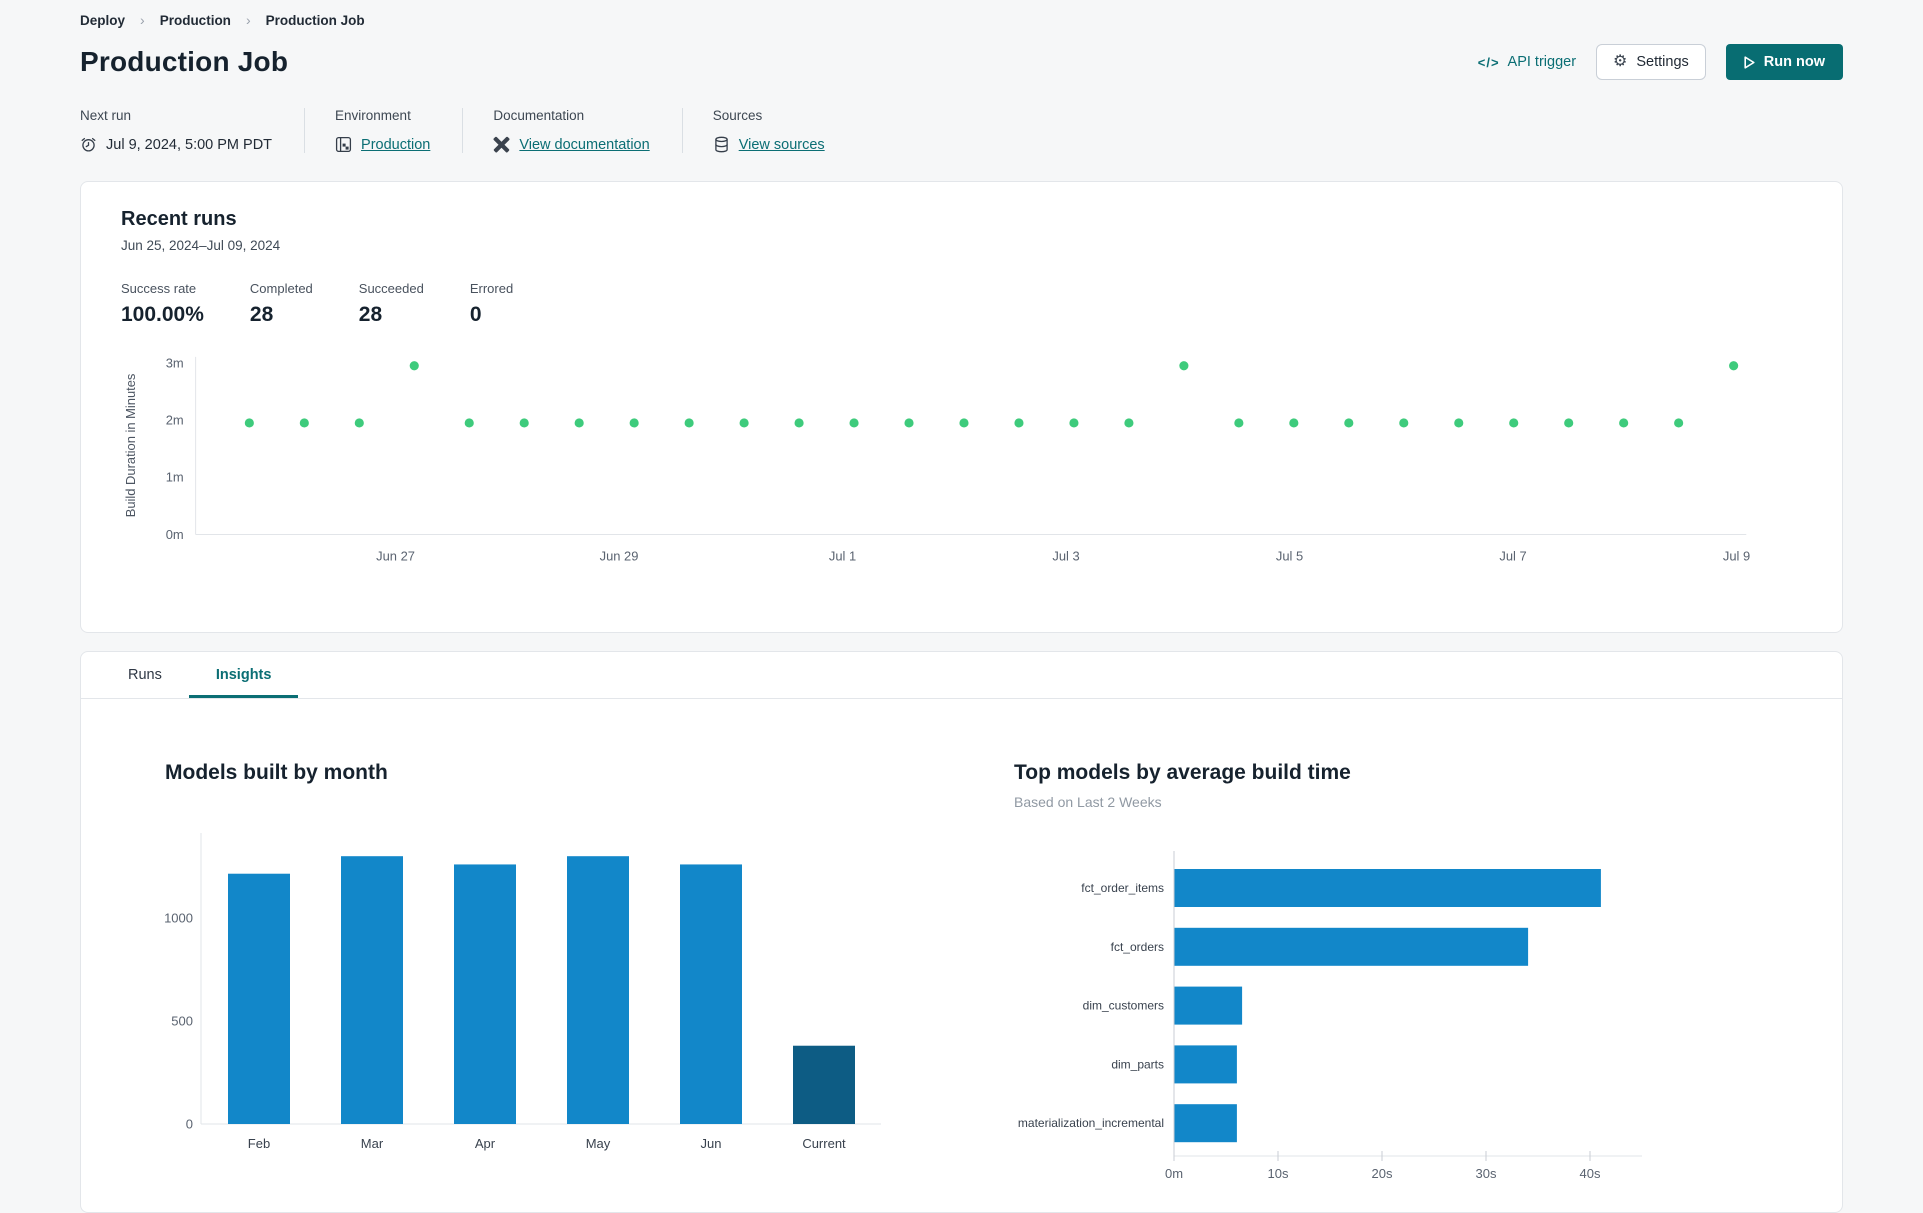  What do you see at coordinates (88, 144) in the screenshot?
I see `alarm-clock-icon` at bounding box center [88, 144].